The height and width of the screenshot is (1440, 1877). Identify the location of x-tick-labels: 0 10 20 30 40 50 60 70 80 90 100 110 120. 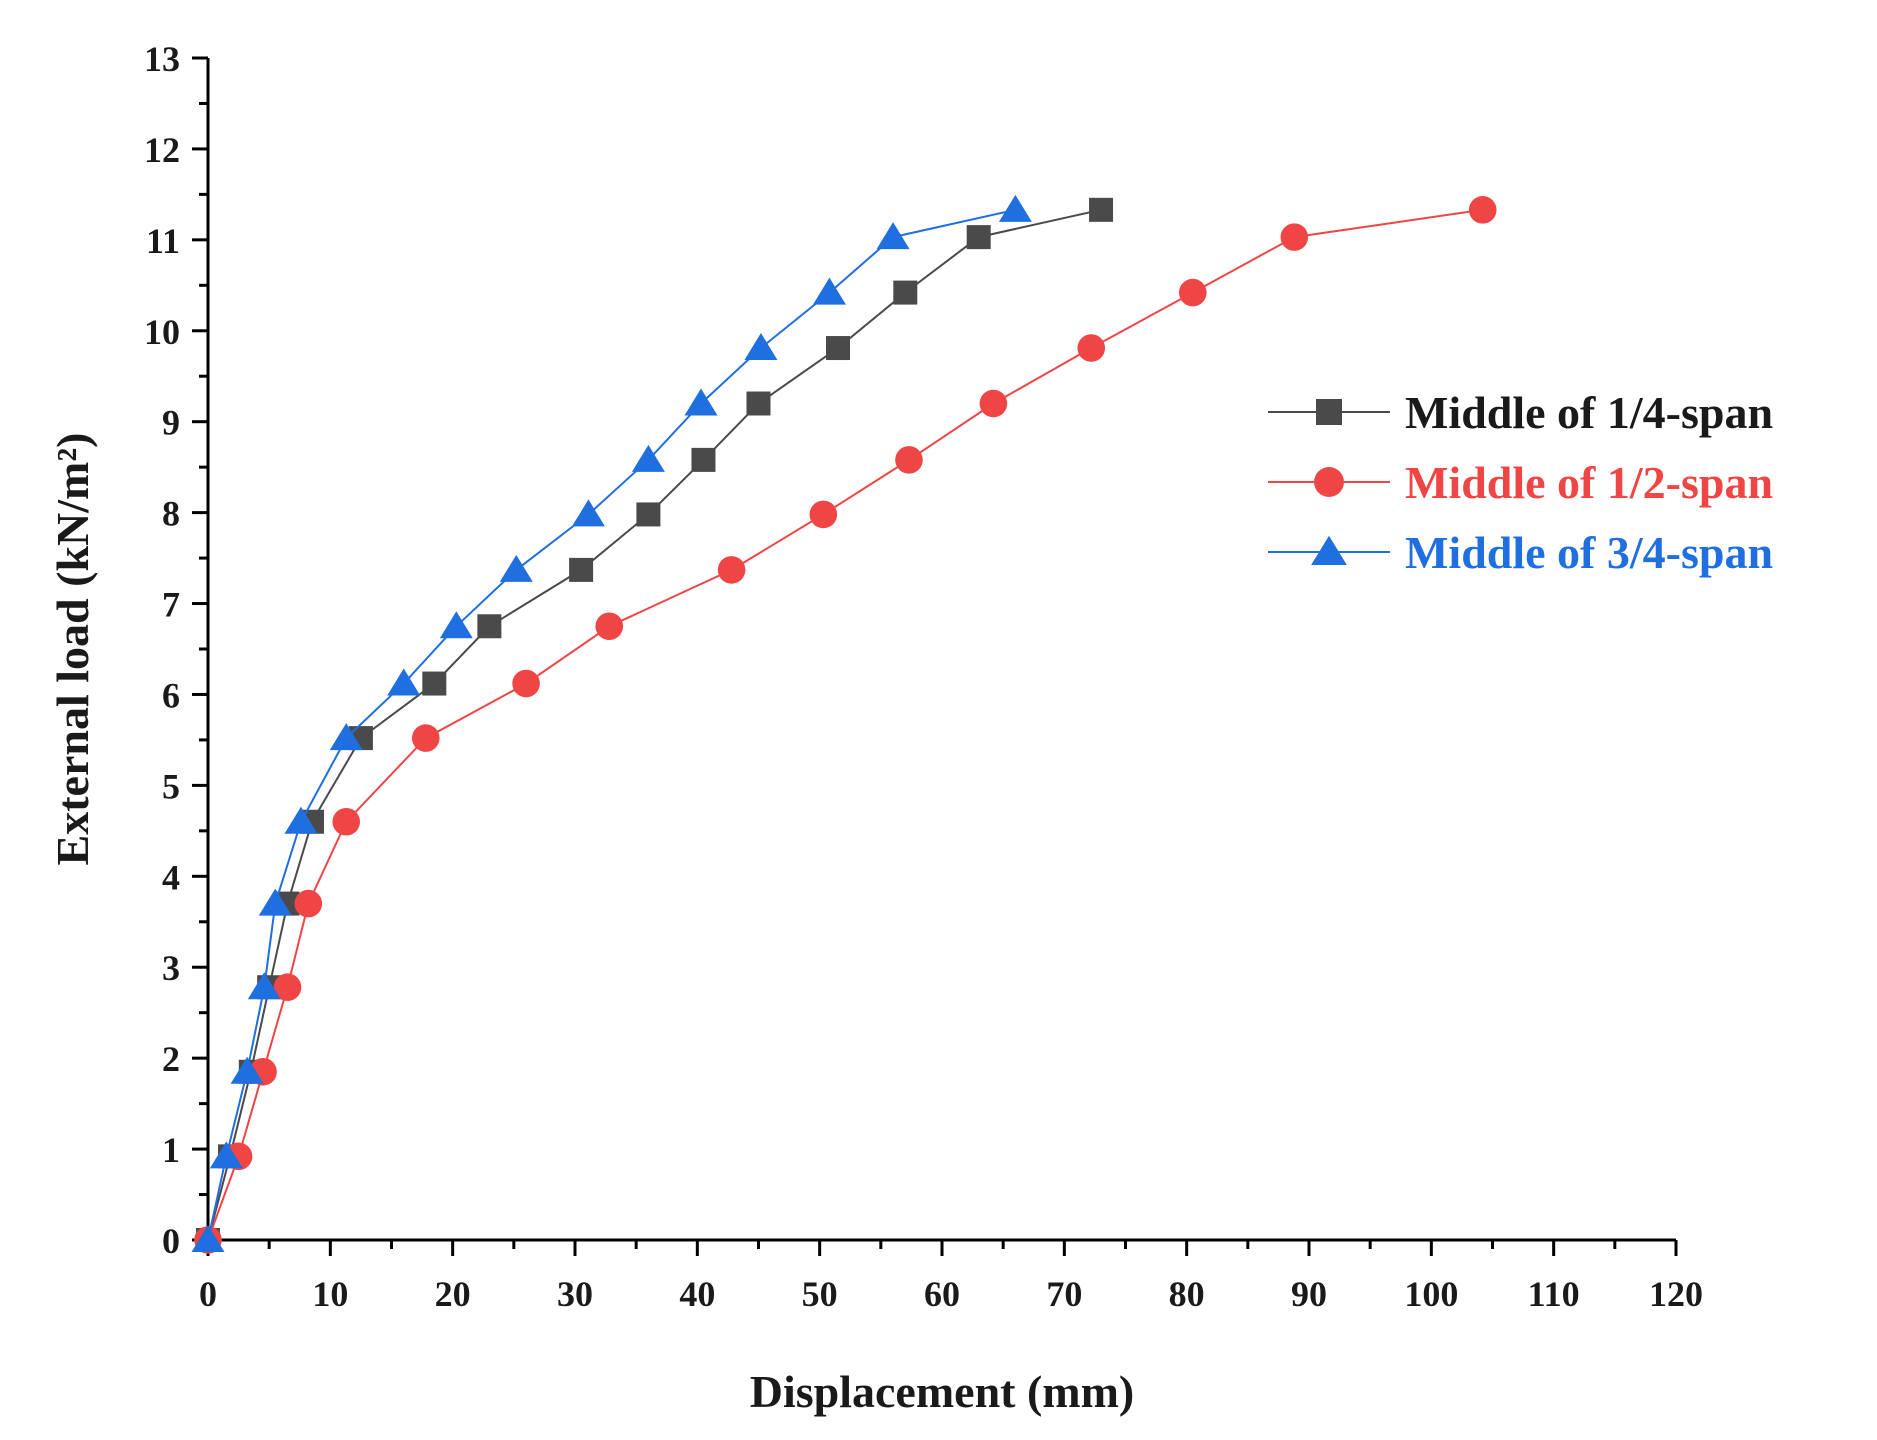
(951, 1294).